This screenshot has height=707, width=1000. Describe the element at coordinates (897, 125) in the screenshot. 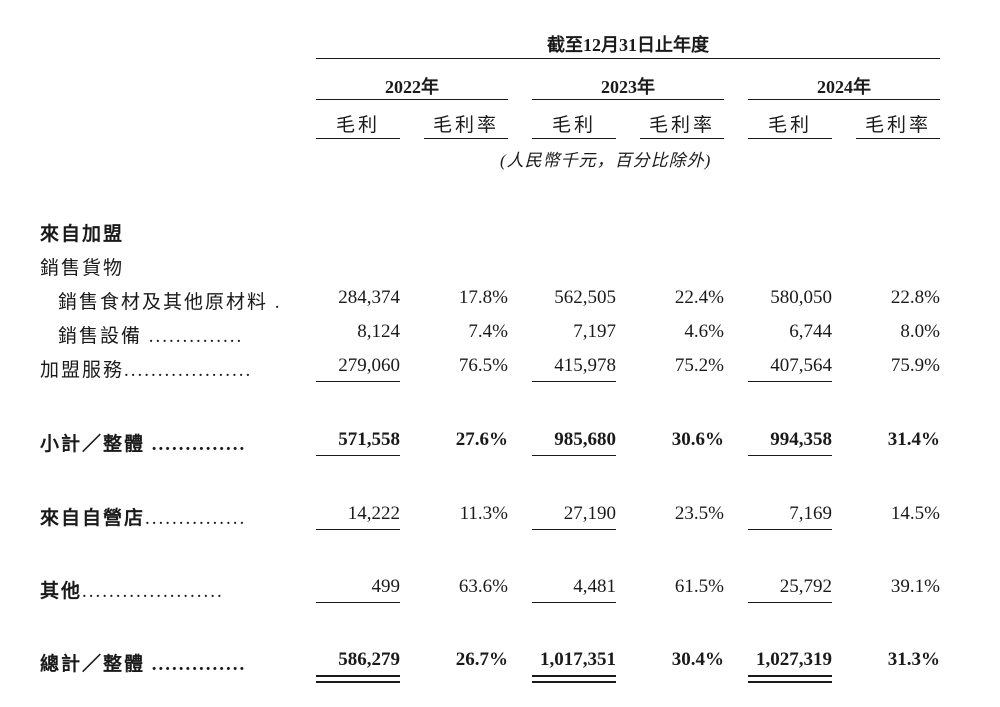

I see `col-gross-margin-2024: 毛利率` at that location.